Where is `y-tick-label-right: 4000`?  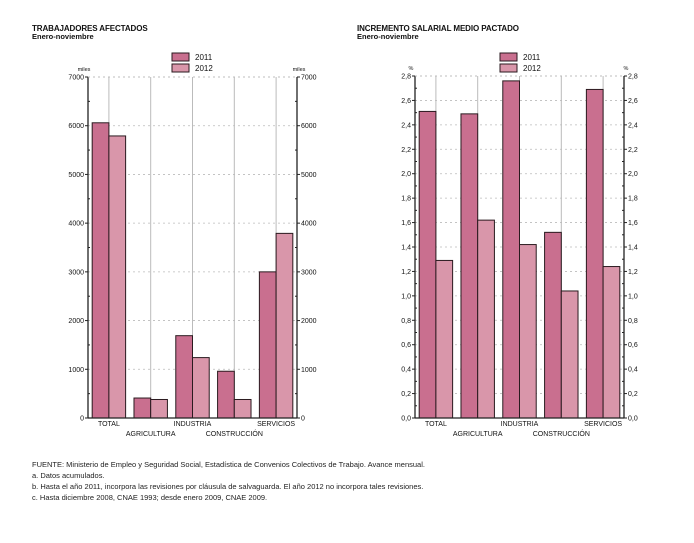 y-tick-label-right: 4000 is located at coordinates (309, 224).